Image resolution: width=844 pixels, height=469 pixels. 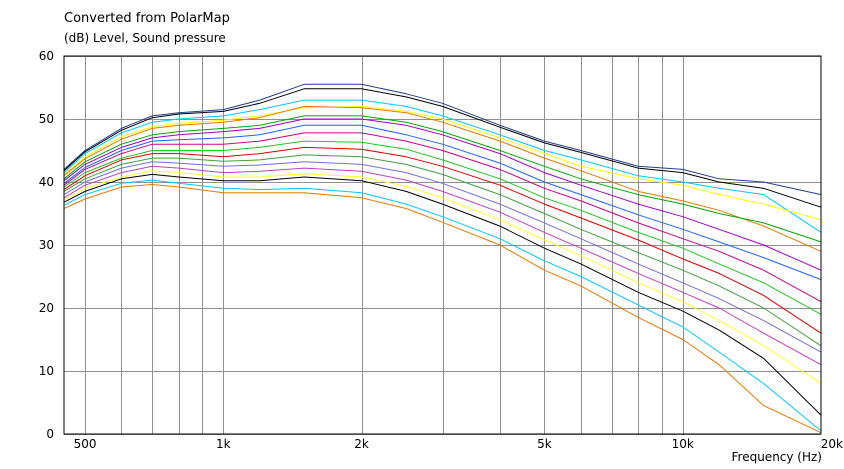 I want to click on y-tick-label: 50, so click(x=46, y=119).